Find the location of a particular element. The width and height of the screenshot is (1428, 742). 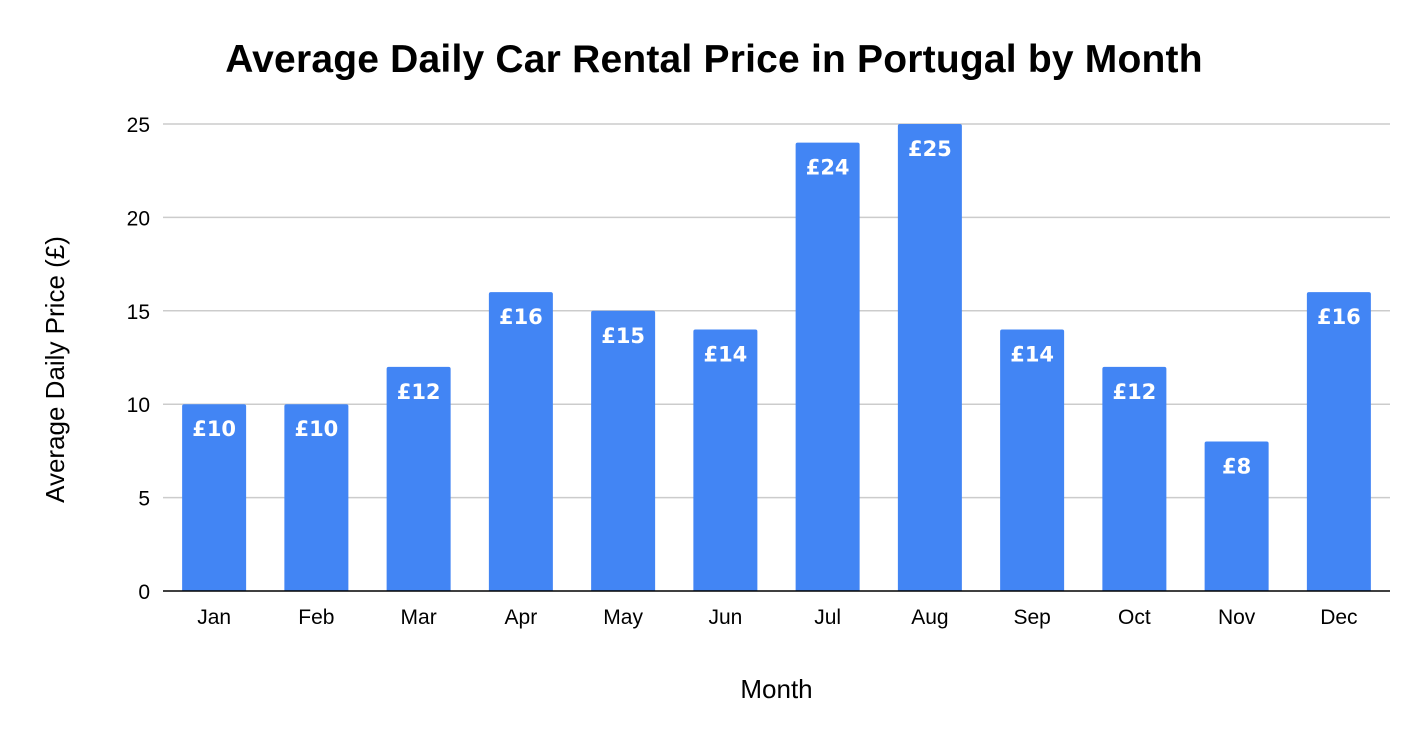

bar-may is located at coordinates (623, 450).